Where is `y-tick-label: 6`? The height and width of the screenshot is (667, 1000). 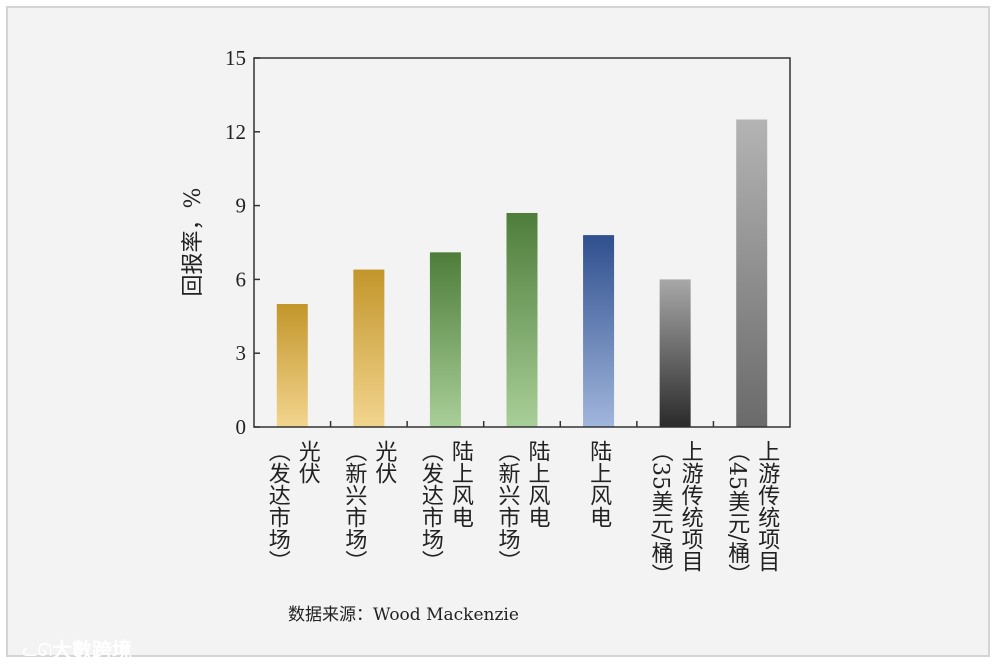 y-tick-label: 6 is located at coordinates (241, 279).